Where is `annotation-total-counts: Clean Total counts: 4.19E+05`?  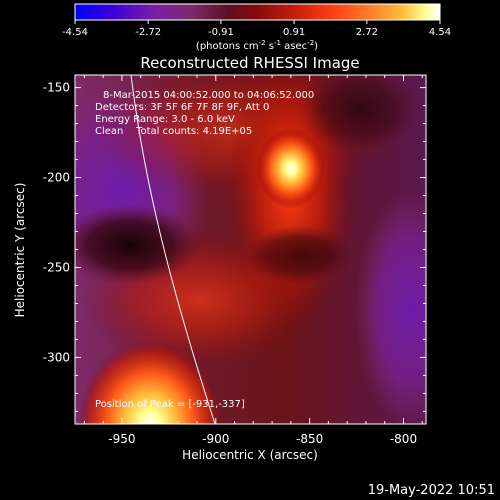 annotation-total-counts: Clean Total counts: 4.19E+05 is located at coordinates (173, 131).